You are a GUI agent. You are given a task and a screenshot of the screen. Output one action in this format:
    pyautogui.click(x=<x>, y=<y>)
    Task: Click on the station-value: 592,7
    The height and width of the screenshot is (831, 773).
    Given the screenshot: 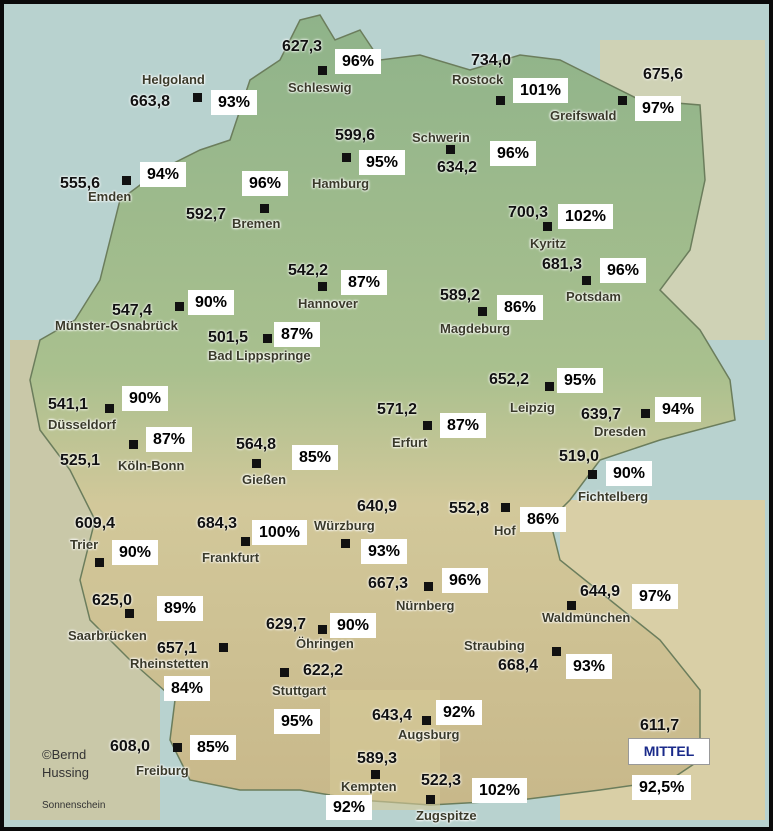 What is the action you would take?
    pyautogui.click(x=206, y=214)
    